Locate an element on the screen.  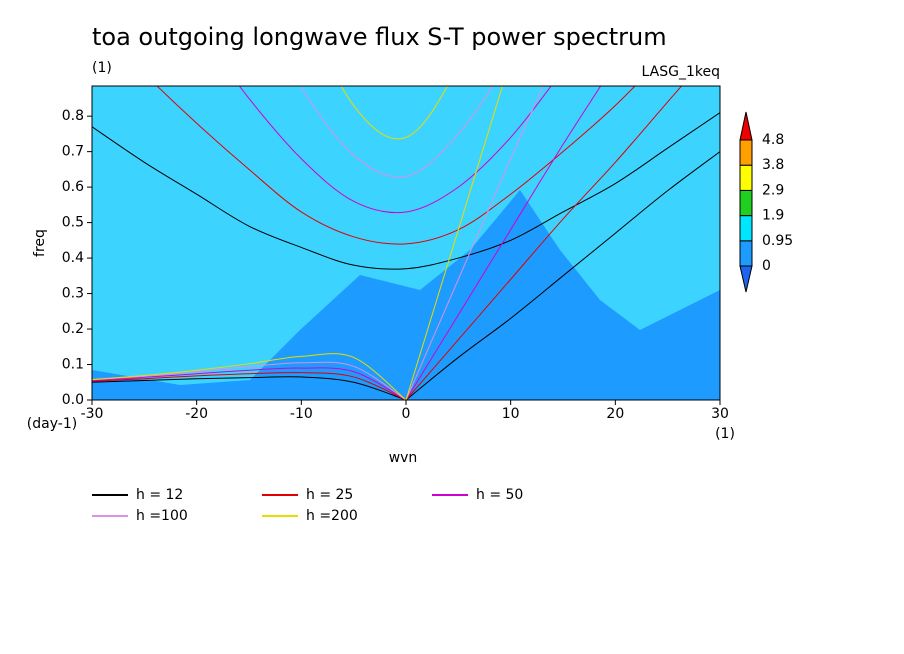
colorbar-label: 4.8 is located at coordinates (773, 140).